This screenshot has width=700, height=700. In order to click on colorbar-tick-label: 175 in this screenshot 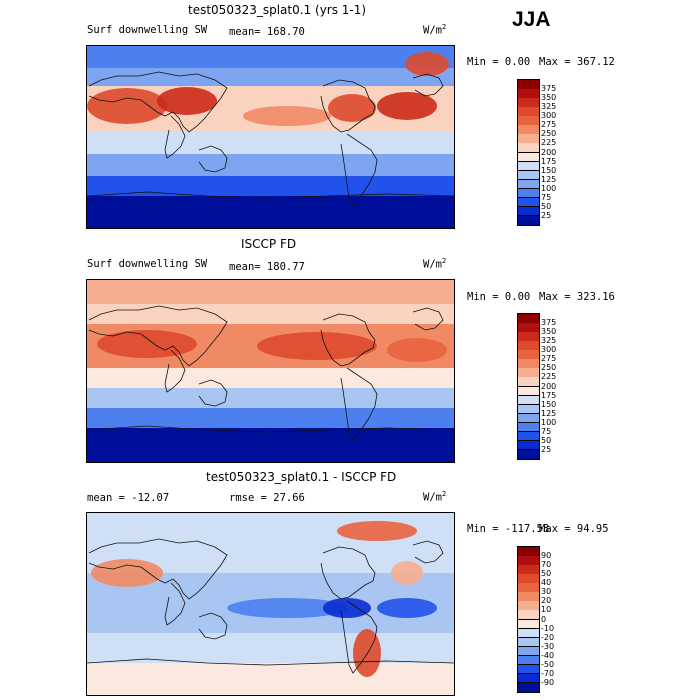, I will do `click(549, 395)`.